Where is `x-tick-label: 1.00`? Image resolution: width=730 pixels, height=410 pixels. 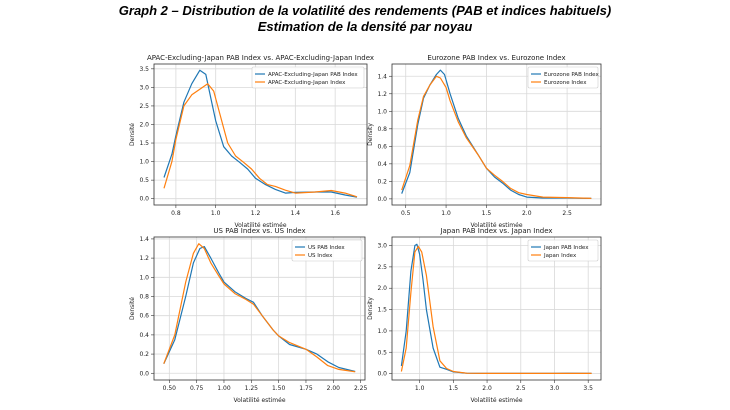 x-tick-label: 1.00 is located at coordinates (224, 388).